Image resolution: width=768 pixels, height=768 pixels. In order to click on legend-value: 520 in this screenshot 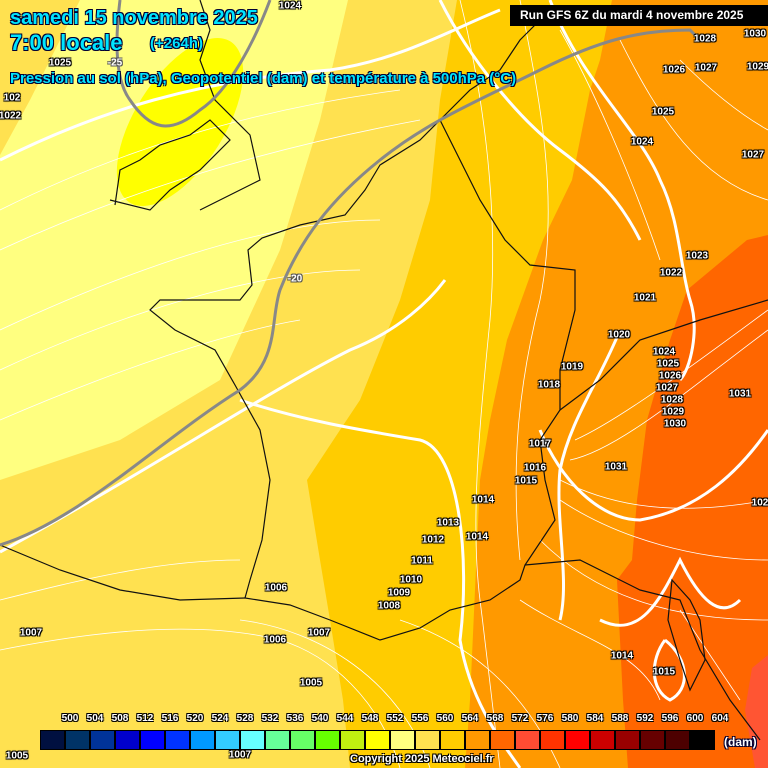, I will do `click(195, 718)`.